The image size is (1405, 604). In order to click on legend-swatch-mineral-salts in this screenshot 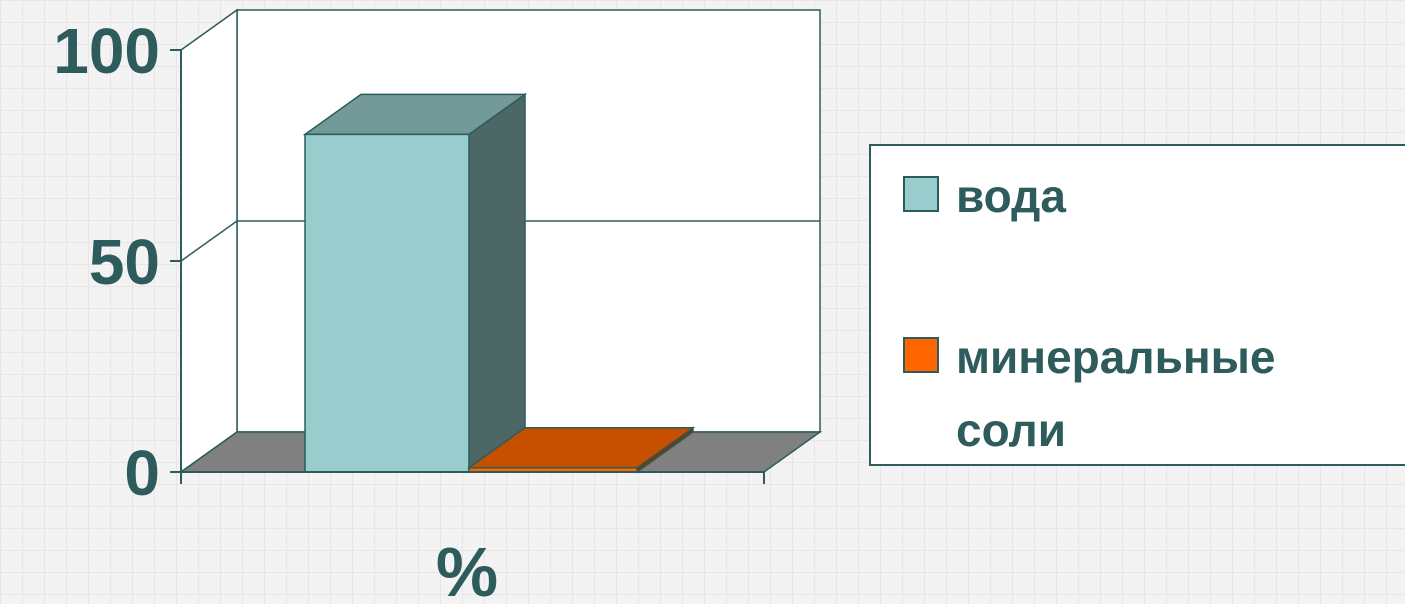, I will do `click(921, 355)`.